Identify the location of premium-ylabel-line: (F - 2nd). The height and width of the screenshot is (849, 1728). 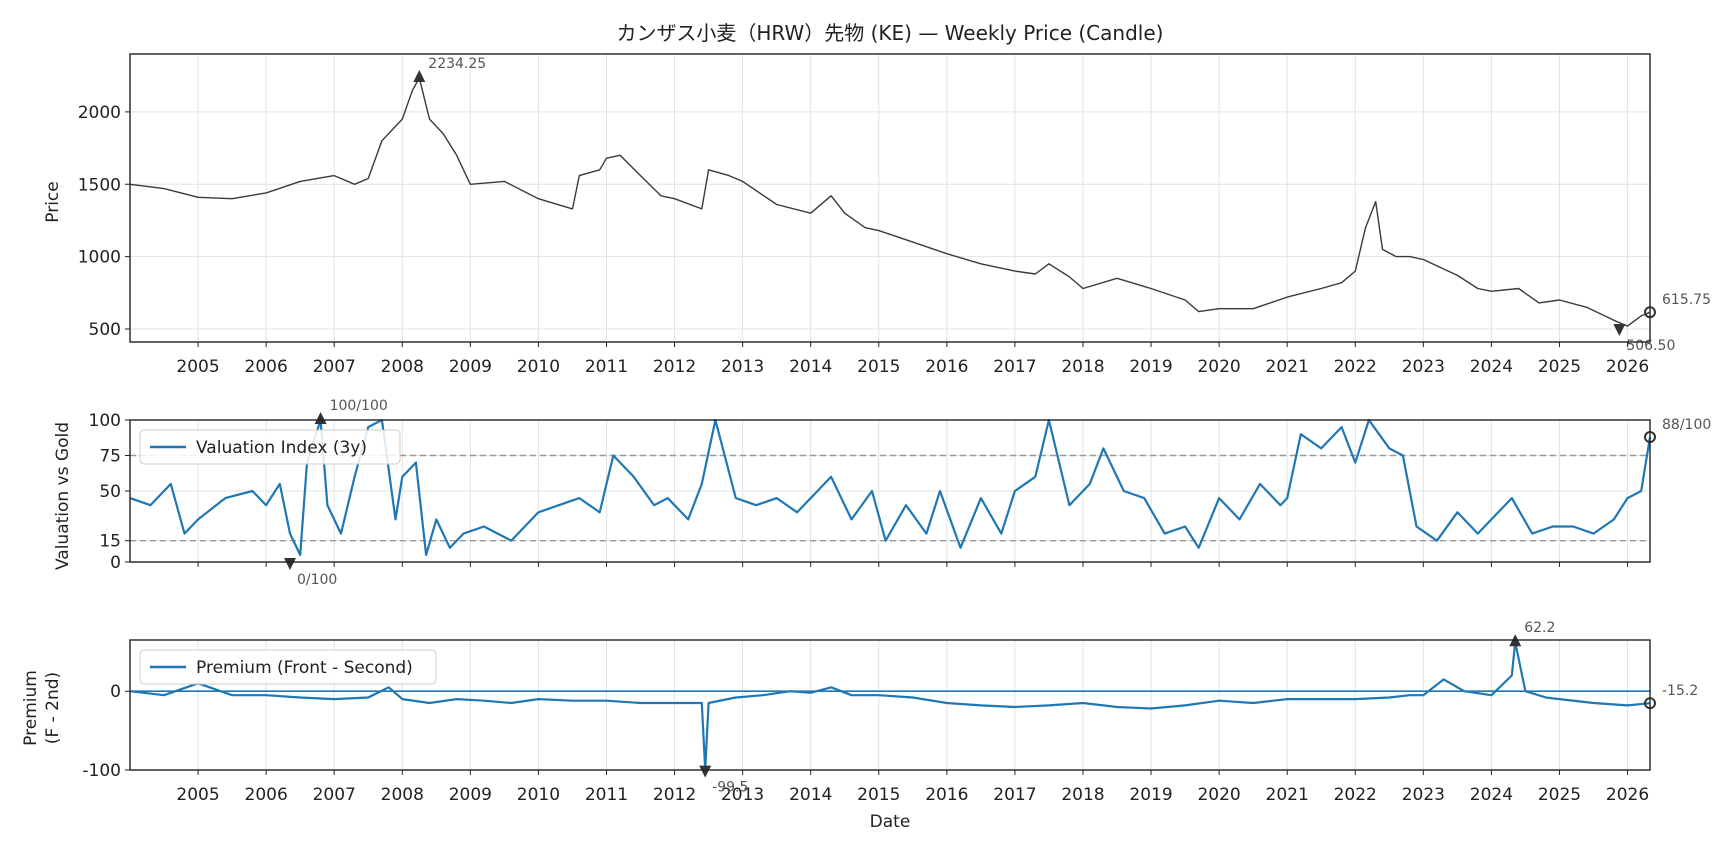
(53, 708).